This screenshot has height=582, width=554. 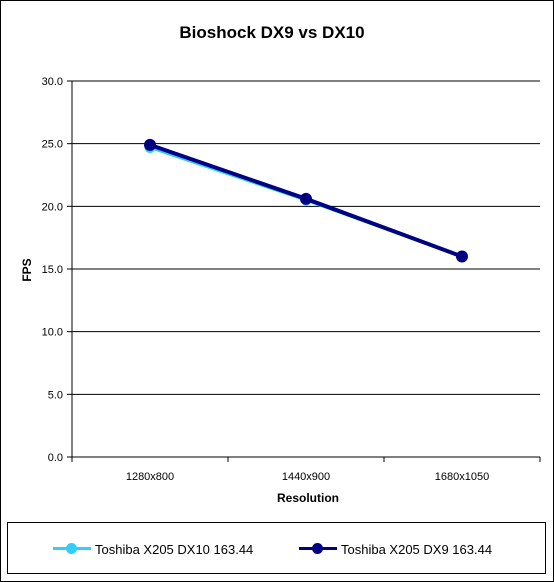 I want to click on y-tick-label: 30.0, so click(x=52, y=82).